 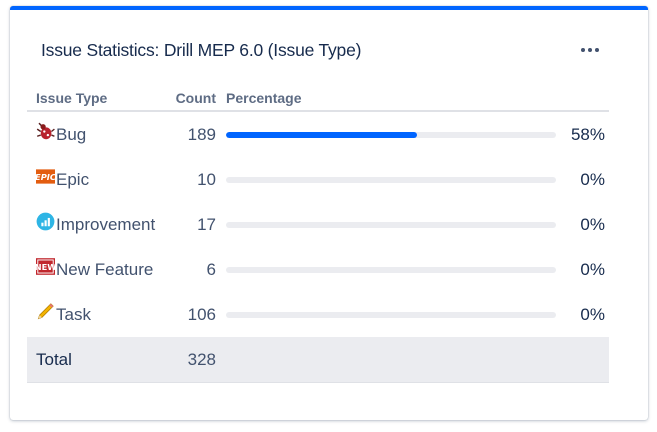 What do you see at coordinates (201, 134) in the screenshot?
I see `count-link-bug: 189` at bounding box center [201, 134].